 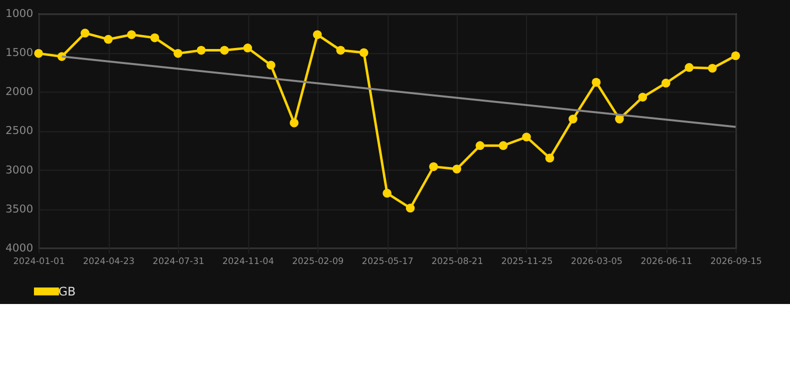 I want to click on y-tick-label: 3000, so click(x=19, y=169).